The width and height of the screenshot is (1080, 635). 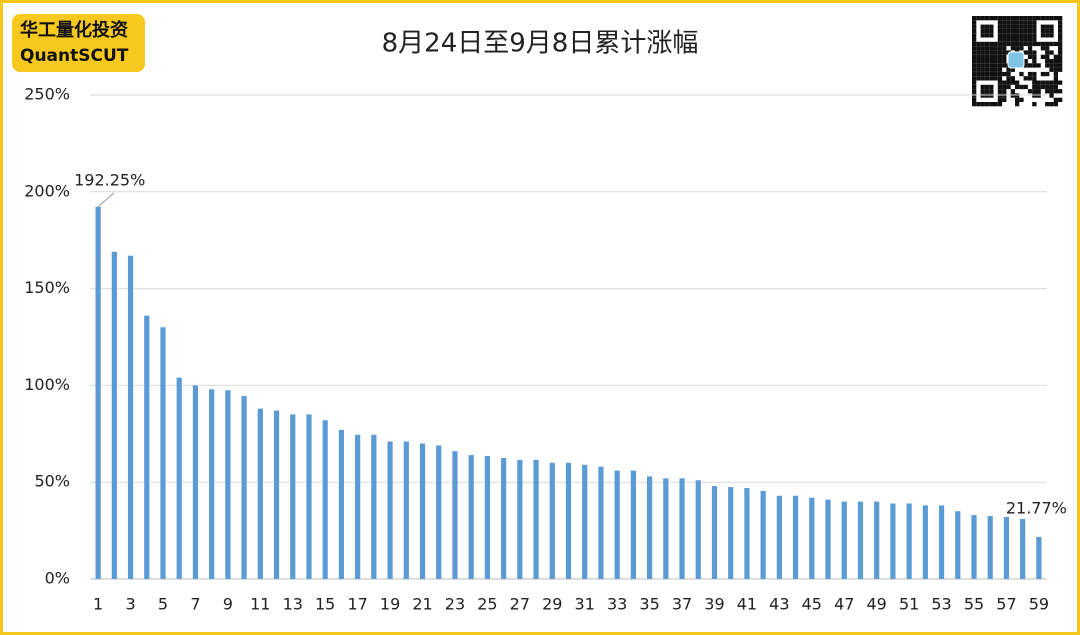 What do you see at coordinates (1039, 604) in the screenshot?
I see `x-tick-label: 59` at bounding box center [1039, 604].